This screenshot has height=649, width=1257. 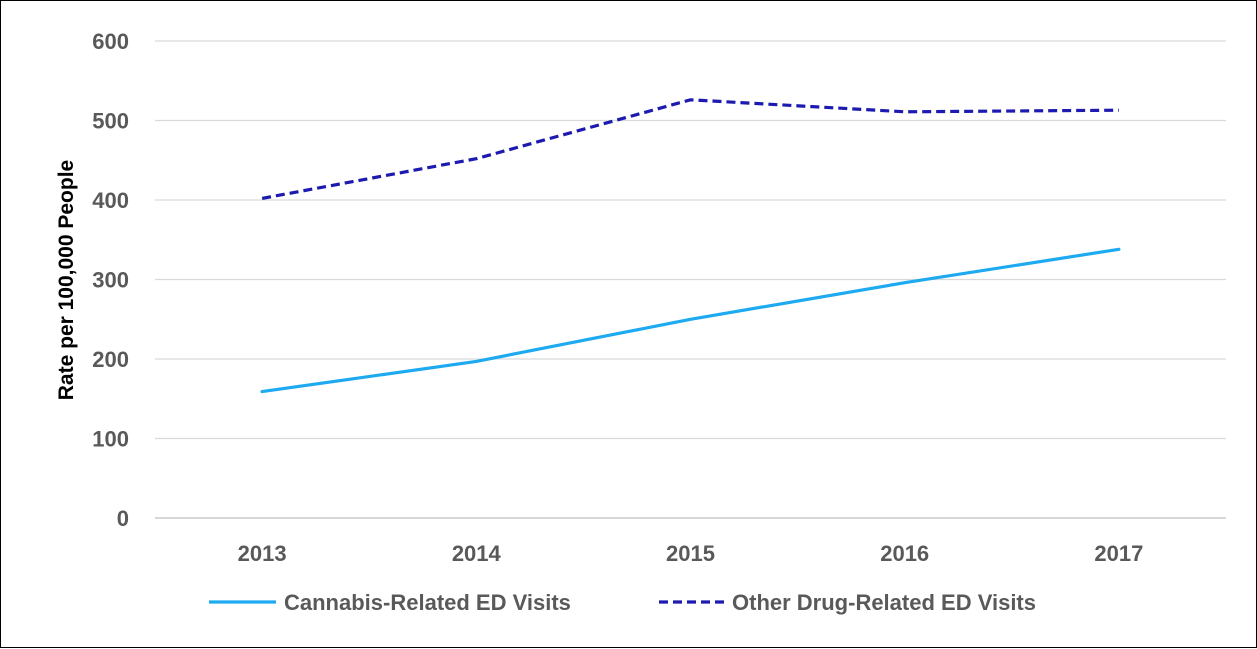 I want to click on y-tick-label: 0, so click(x=123, y=518).